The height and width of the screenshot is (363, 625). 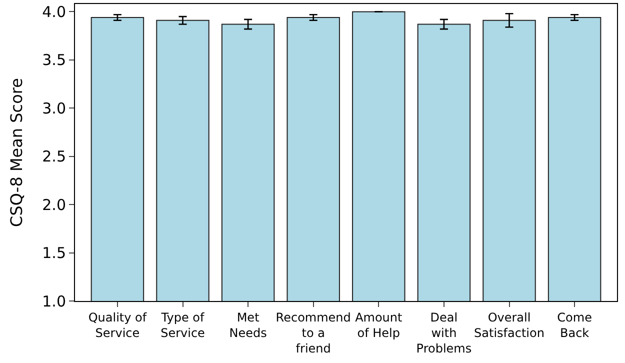 What do you see at coordinates (313, 333) in the screenshot?
I see `x-tick-label: Recommend to a friend` at bounding box center [313, 333].